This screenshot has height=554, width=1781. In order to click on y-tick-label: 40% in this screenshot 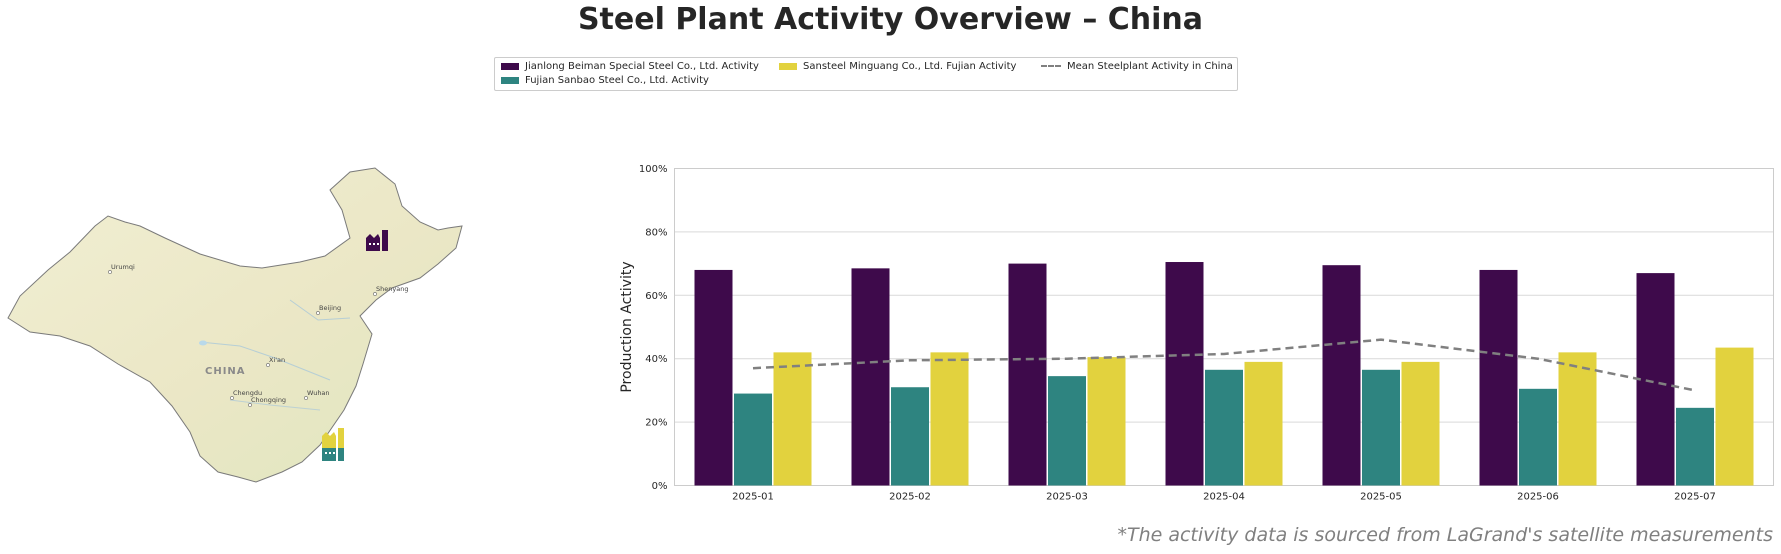, I will do `click(656, 359)`.